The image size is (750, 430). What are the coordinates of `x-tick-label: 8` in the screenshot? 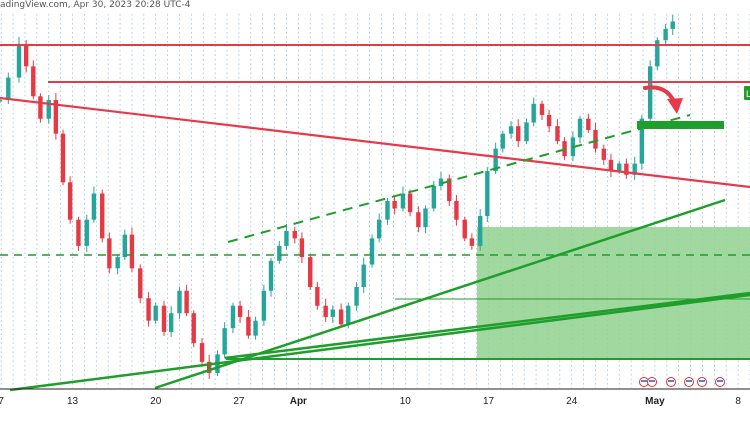 It's located at (738, 401).